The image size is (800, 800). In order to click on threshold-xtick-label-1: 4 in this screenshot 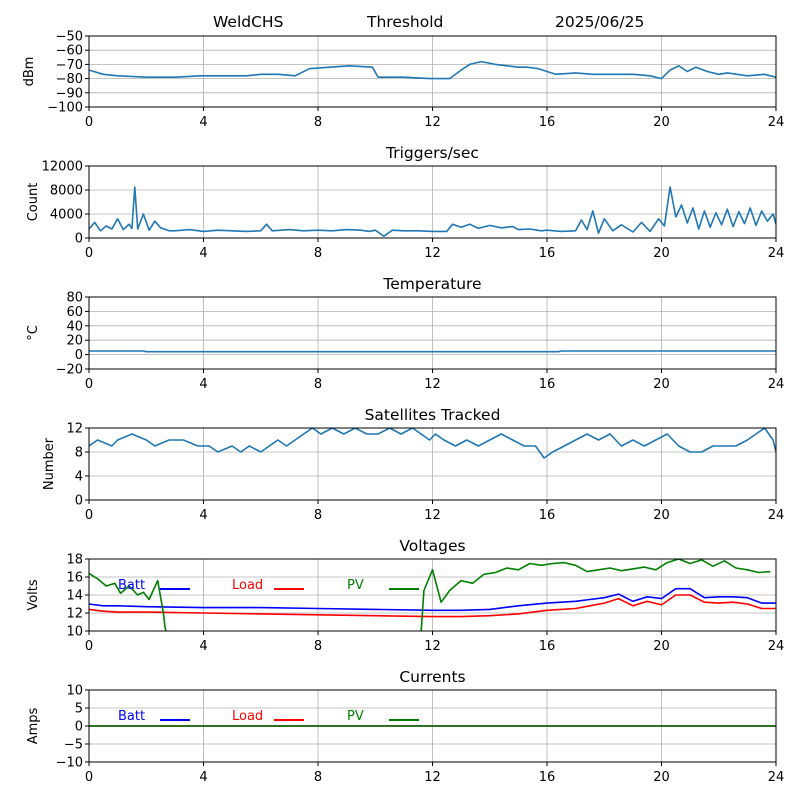, I will do `click(203, 122)`.